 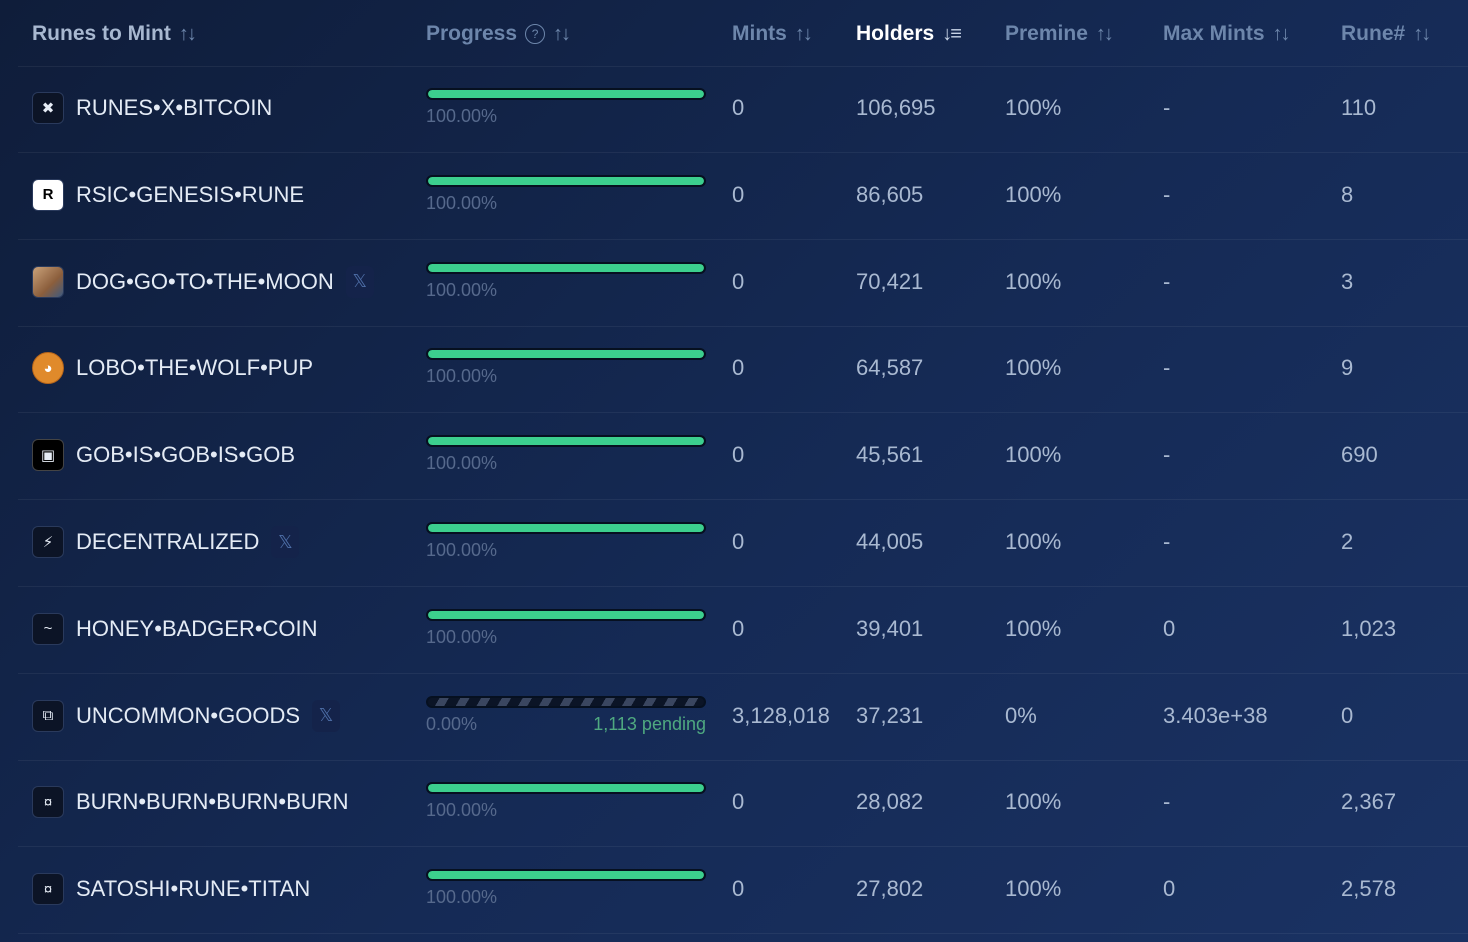 I want to click on sort-desc-icon: ↓≡, so click(x=952, y=33).